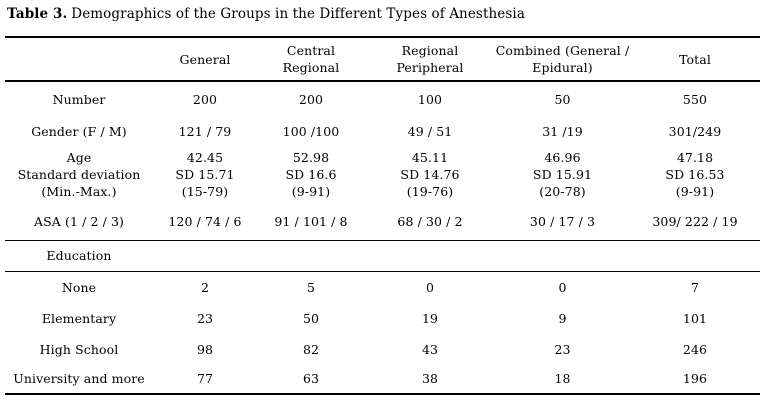  I want to click on data-cell: 68 / 30 / 2, so click(430, 222).